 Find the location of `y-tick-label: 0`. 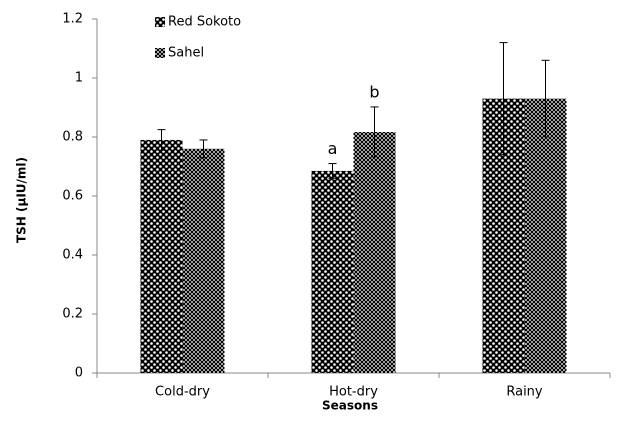

y-tick-label: 0 is located at coordinates (79, 373).